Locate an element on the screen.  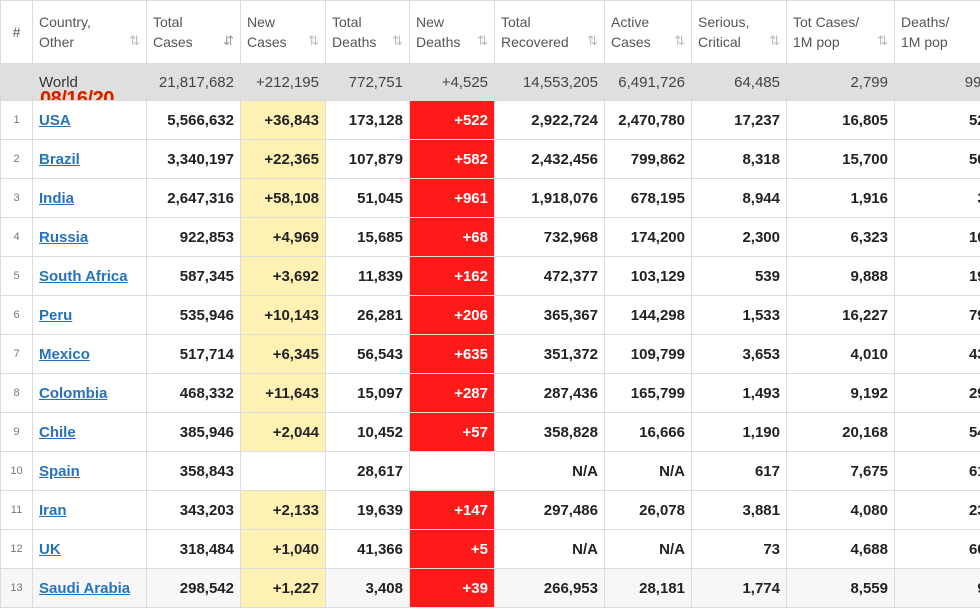
deaths-per-million-cell: 523 is located at coordinates (937, 120).